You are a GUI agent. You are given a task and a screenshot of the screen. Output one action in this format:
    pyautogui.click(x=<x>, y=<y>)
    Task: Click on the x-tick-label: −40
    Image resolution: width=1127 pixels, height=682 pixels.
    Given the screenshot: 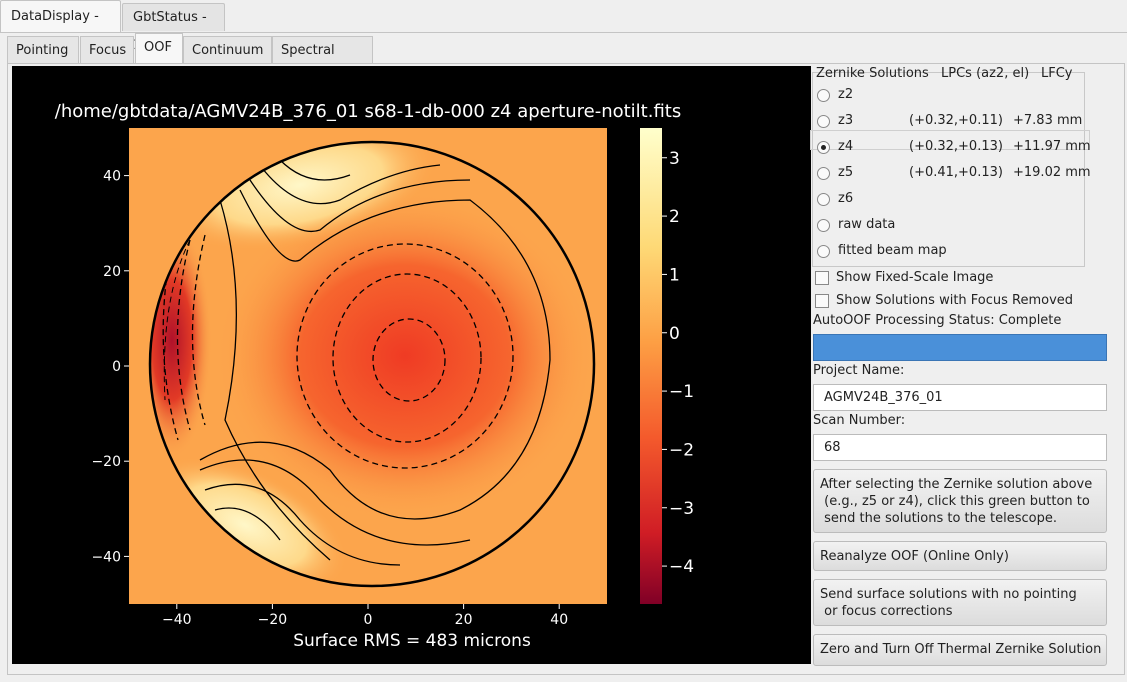 What is the action you would take?
    pyautogui.click(x=177, y=620)
    